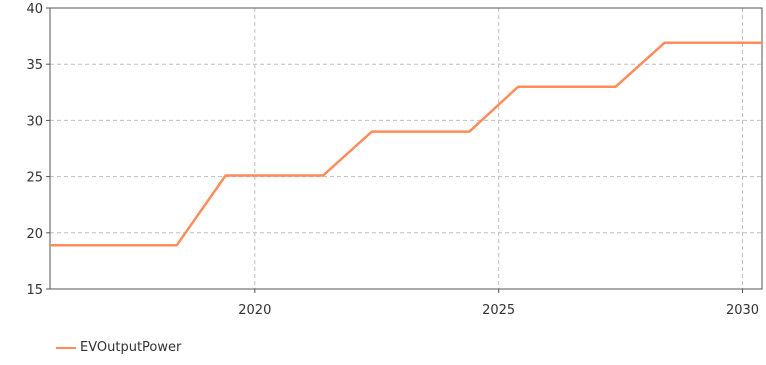 The image size is (766, 365). Describe the element at coordinates (34, 65) in the screenshot. I see `y-tick-label: 35` at that location.